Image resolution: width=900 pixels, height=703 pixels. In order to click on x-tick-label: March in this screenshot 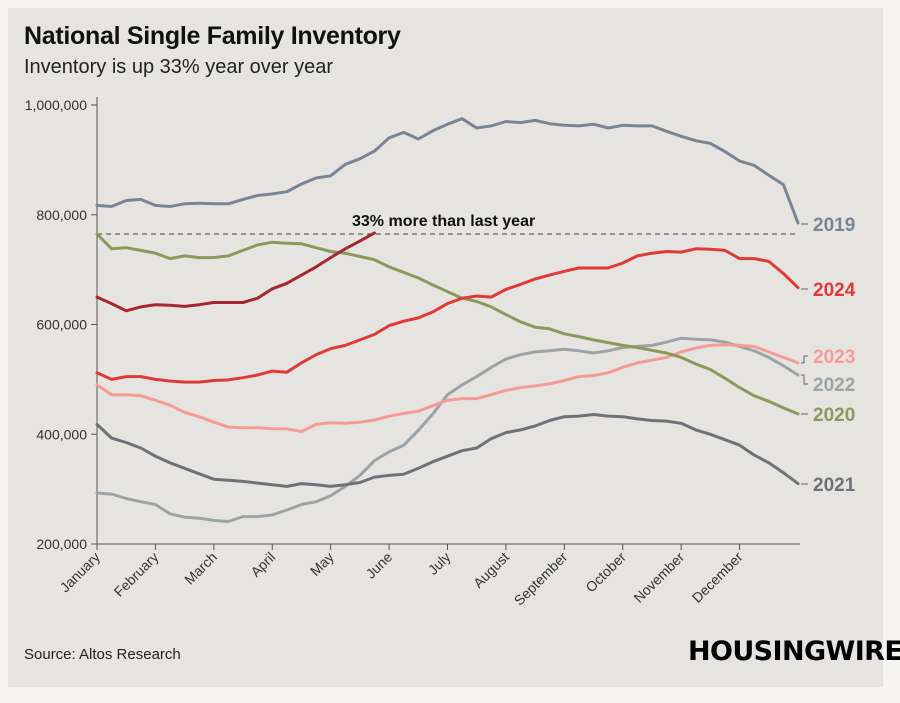, I will do `click(200, 568)`.